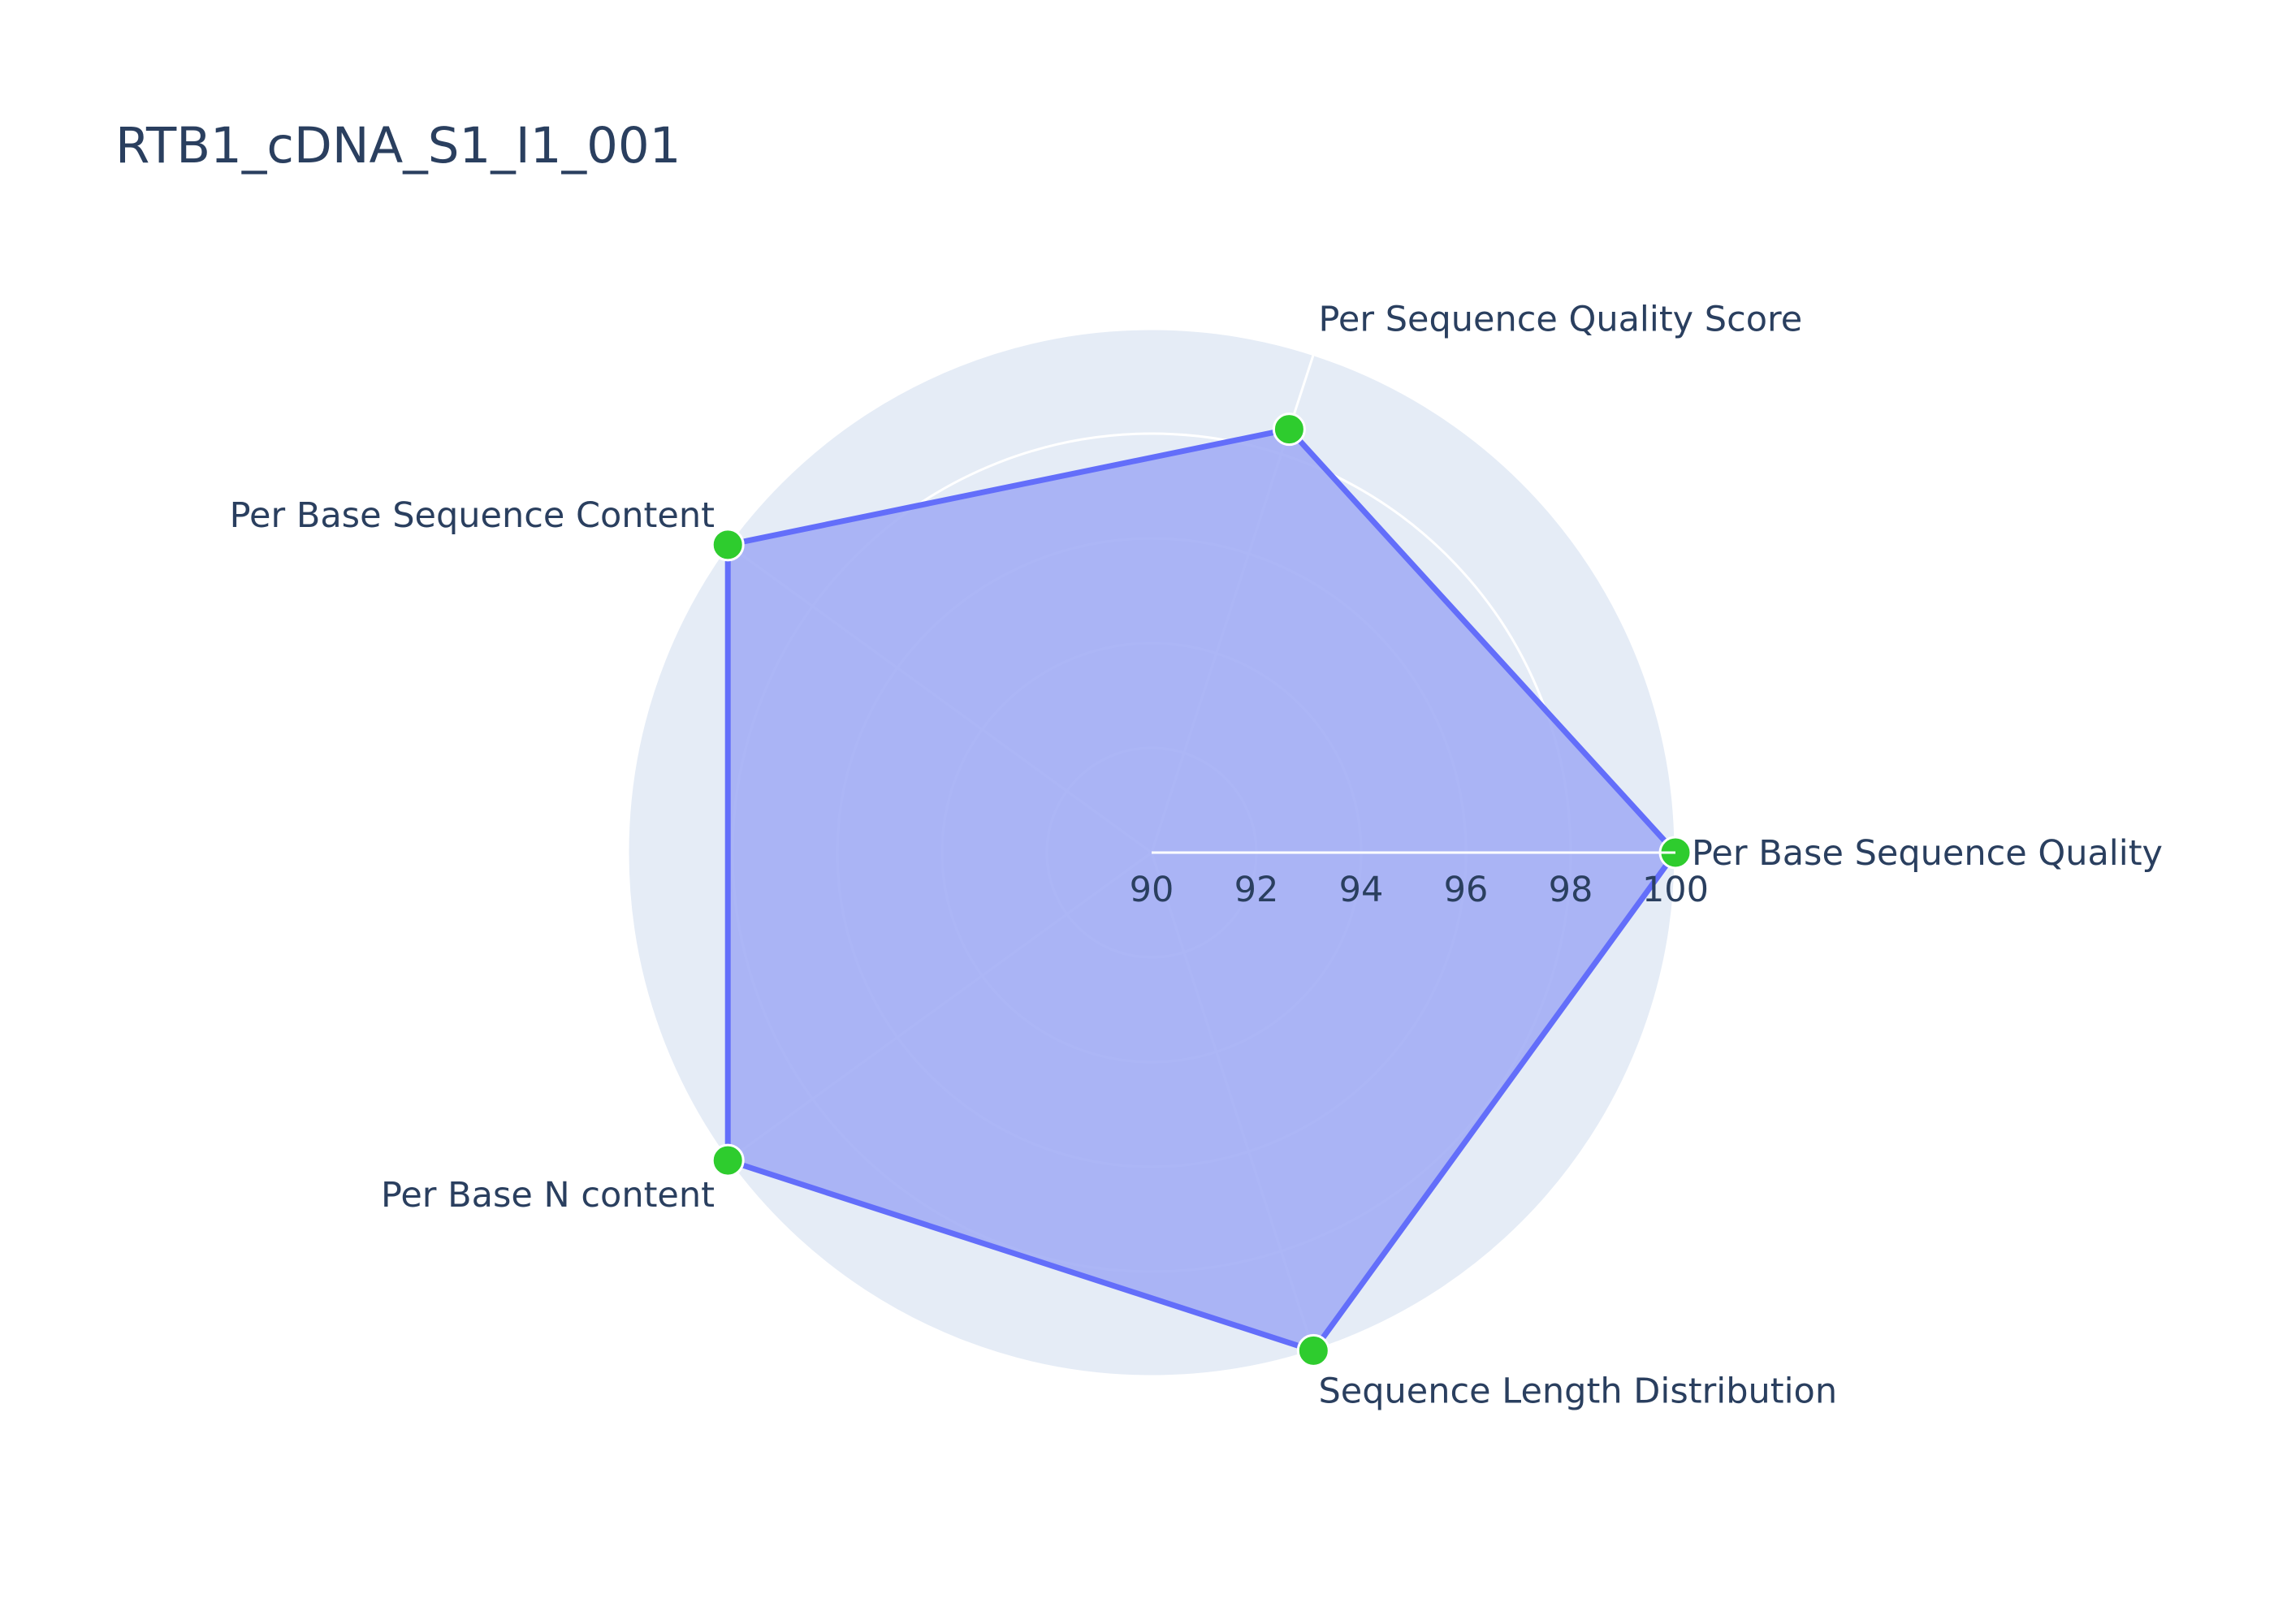 Image resolution: width=2274 pixels, height=1624 pixels. What do you see at coordinates (1361, 890) in the screenshot?
I see `radial-tick-label-94: 94` at bounding box center [1361, 890].